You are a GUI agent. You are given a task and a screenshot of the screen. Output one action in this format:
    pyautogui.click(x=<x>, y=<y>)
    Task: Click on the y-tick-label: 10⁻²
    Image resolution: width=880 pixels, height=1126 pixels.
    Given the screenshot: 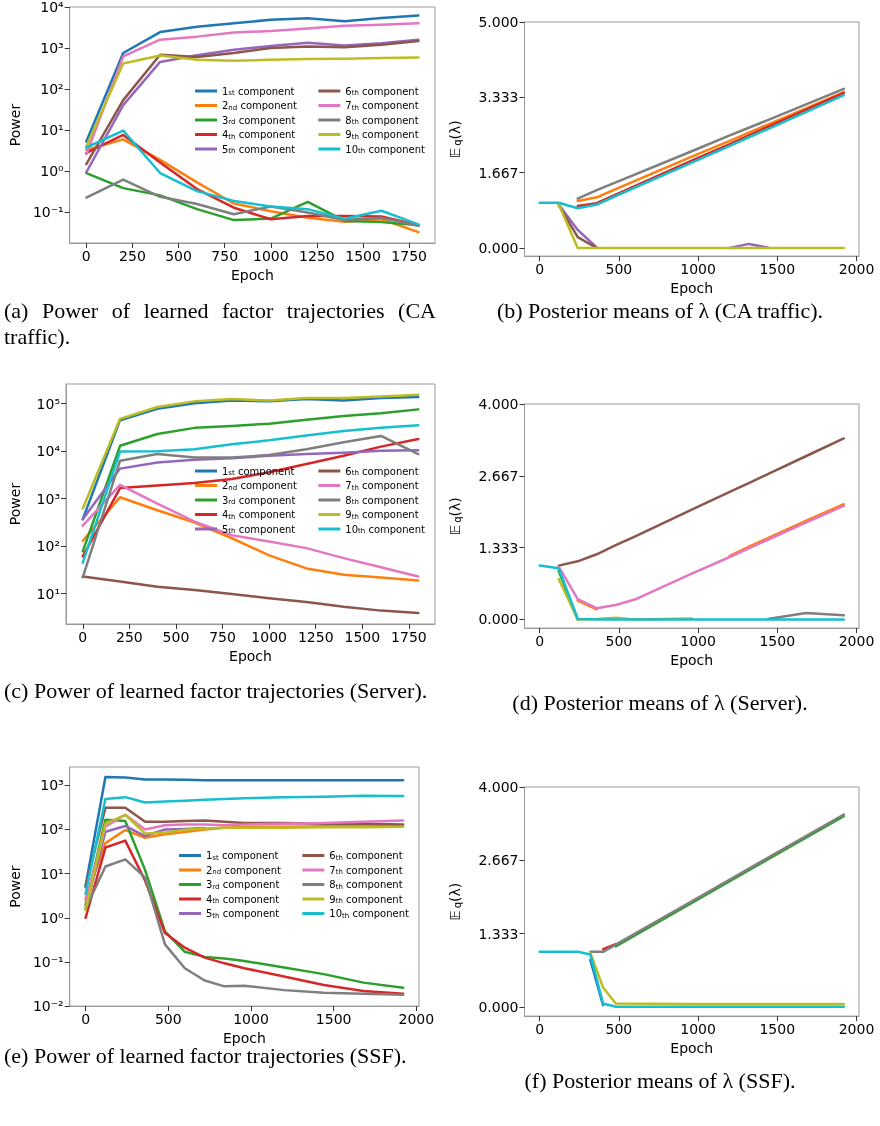 What is the action you would take?
    pyautogui.click(x=48, y=1006)
    